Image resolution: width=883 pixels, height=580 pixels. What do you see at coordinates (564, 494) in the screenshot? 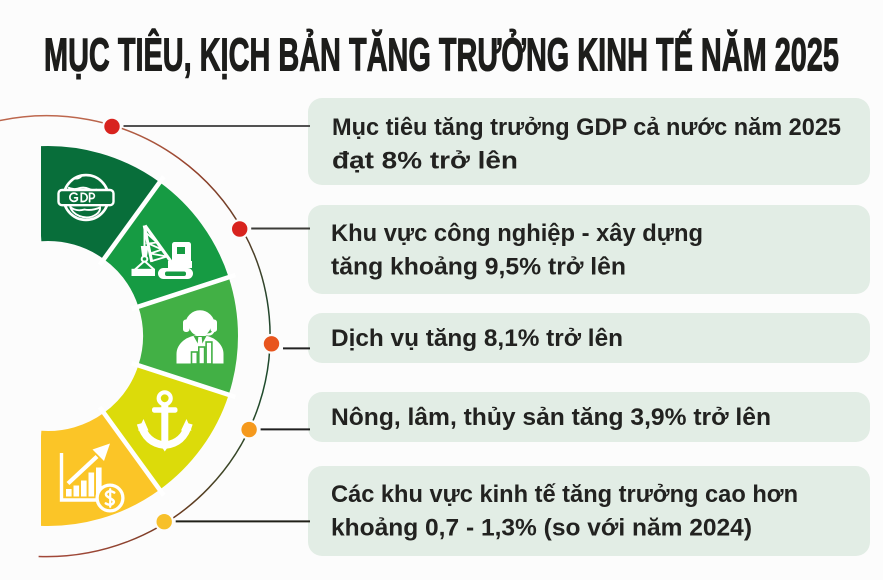
I see `svg-text:Các khu vực kinh tế tăng trưởn: Các khu vực kinh tế tăng trưởng cao hơn` at bounding box center [564, 494].